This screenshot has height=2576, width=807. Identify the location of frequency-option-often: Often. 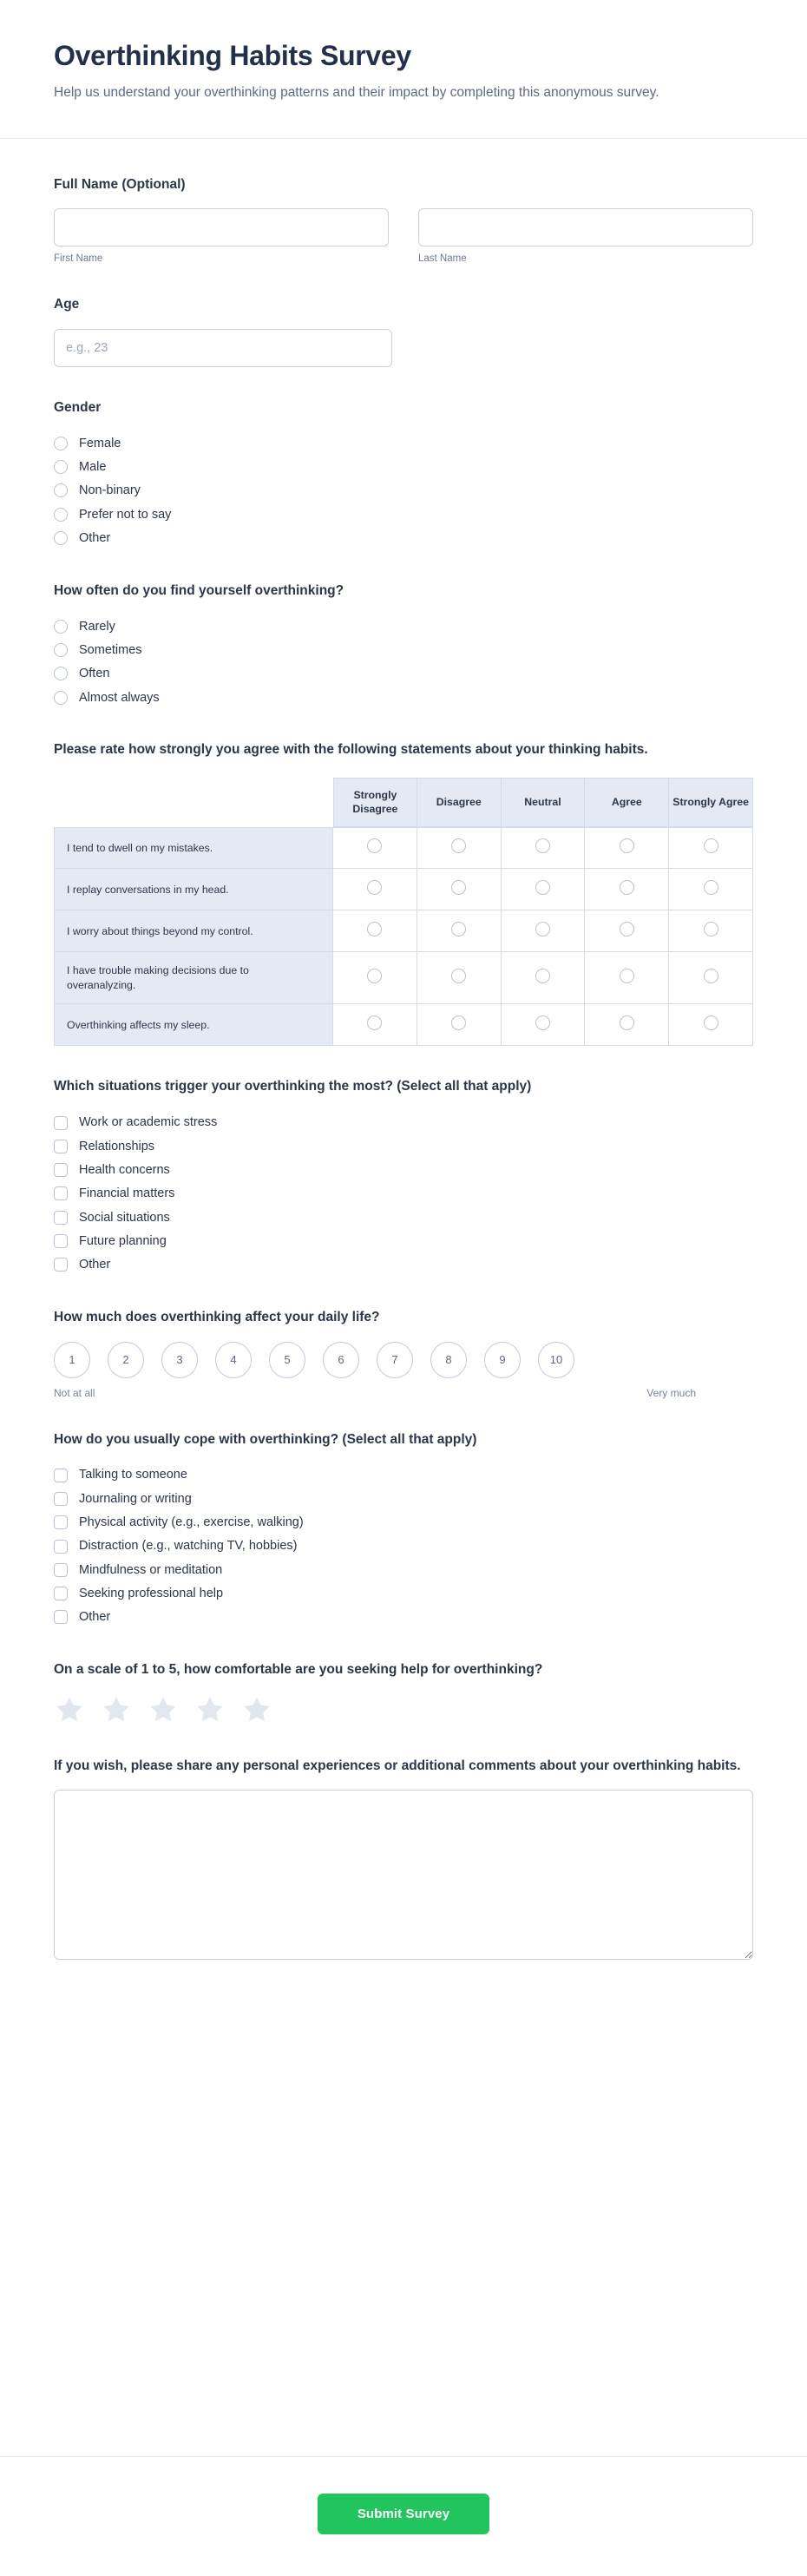
(403, 674).